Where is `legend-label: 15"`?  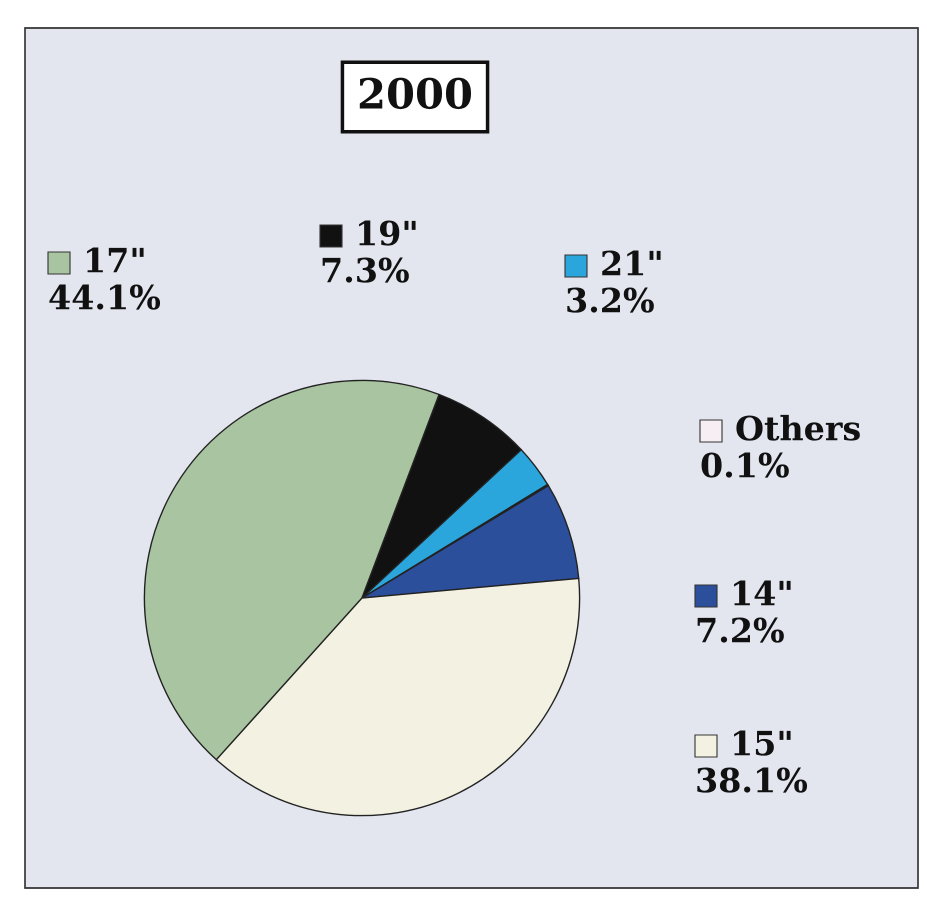
legend-label: 15" is located at coordinates (762, 743).